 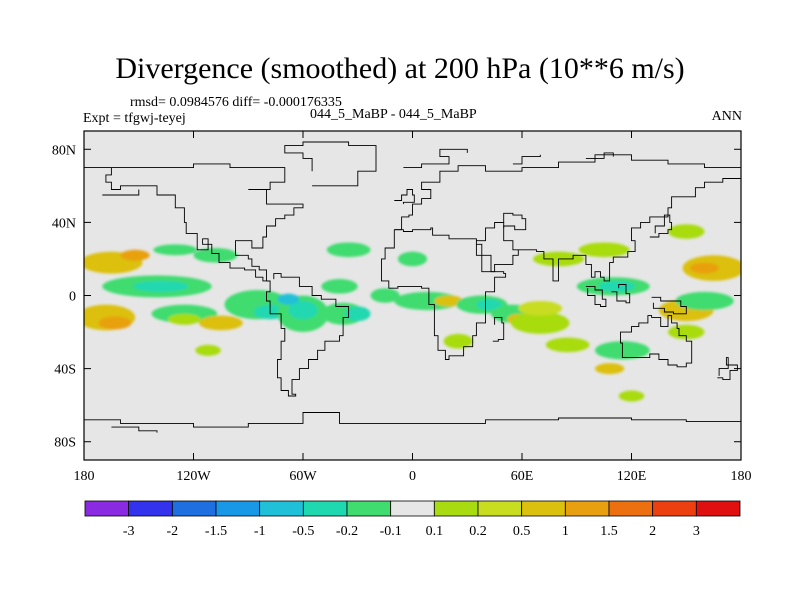 I want to click on y-tick-label-0: 80N, so click(x=64, y=150).